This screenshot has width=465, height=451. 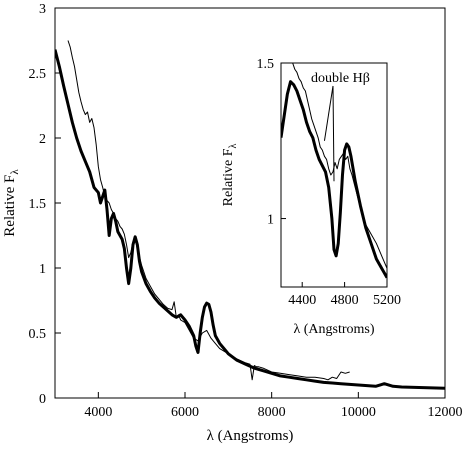 I want to click on inset-x-tick-label: 4400, so click(x=302, y=300).